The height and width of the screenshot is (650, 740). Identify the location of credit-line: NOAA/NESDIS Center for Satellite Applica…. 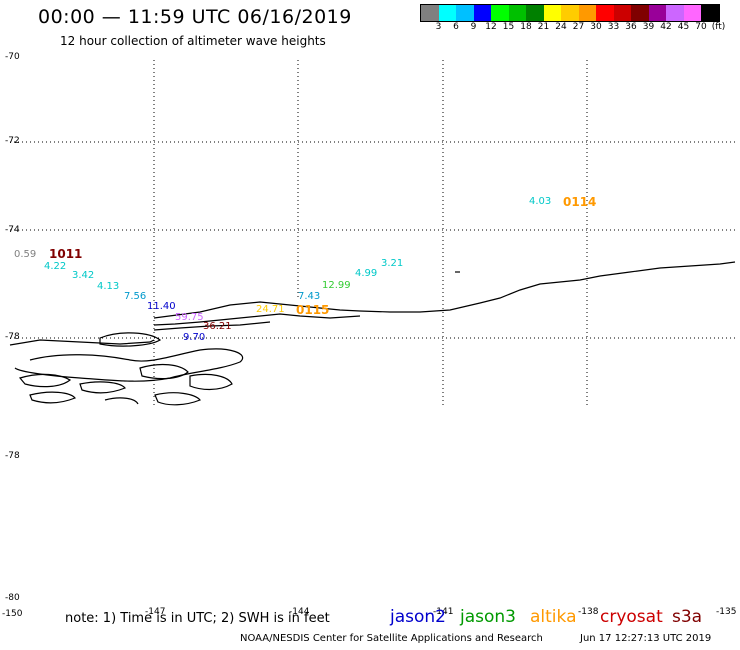
(391, 638).